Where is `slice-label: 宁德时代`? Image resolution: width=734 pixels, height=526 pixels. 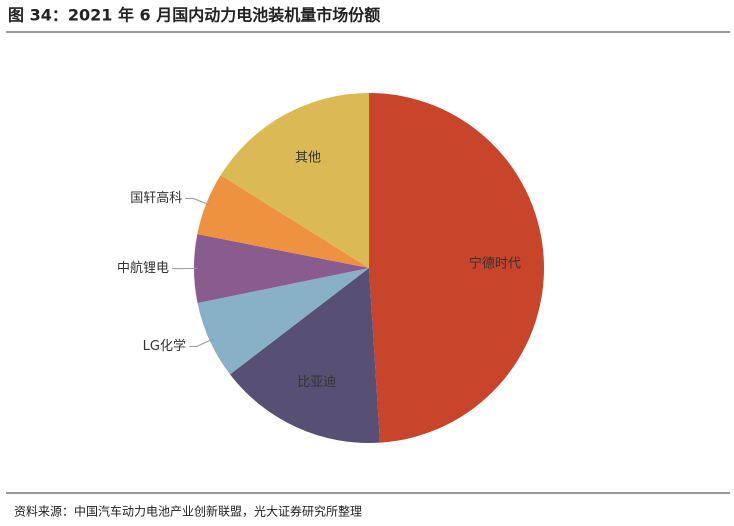
slice-label: 宁德时代 is located at coordinates (495, 264).